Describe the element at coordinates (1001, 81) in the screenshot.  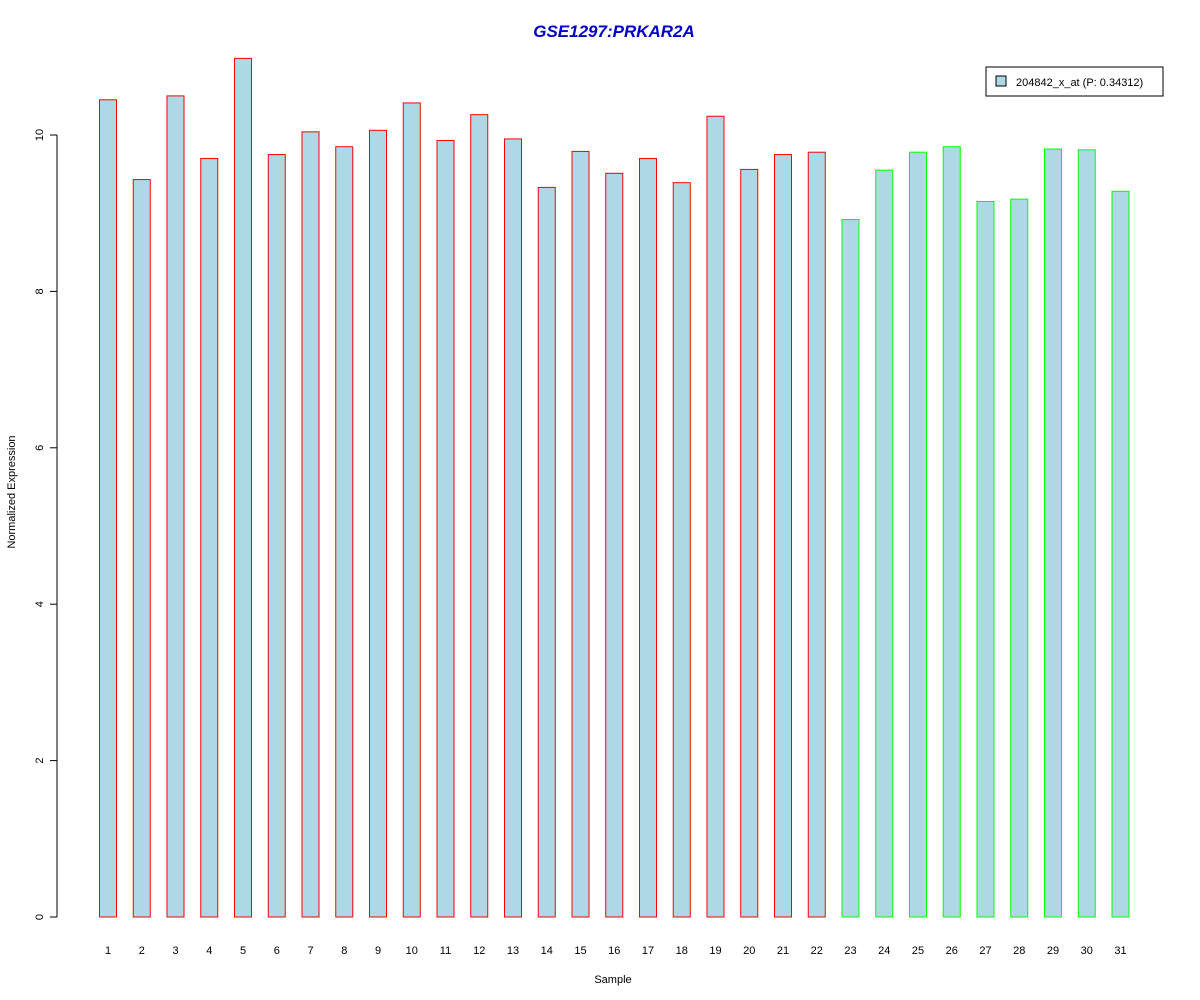
I see `legend-swatch` at that location.